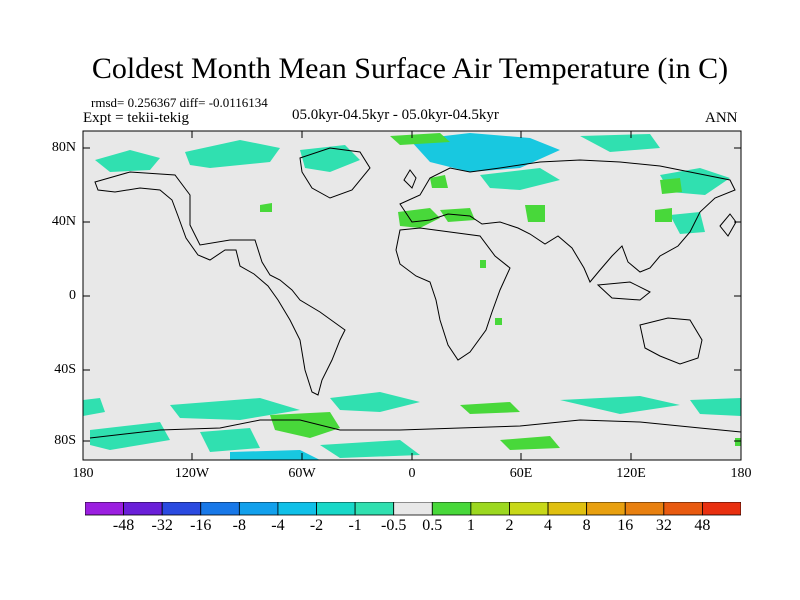 The image size is (800, 600). Describe the element at coordinates (509, 525) in the screenshot. I see `colorbar-label: 2` at that location.